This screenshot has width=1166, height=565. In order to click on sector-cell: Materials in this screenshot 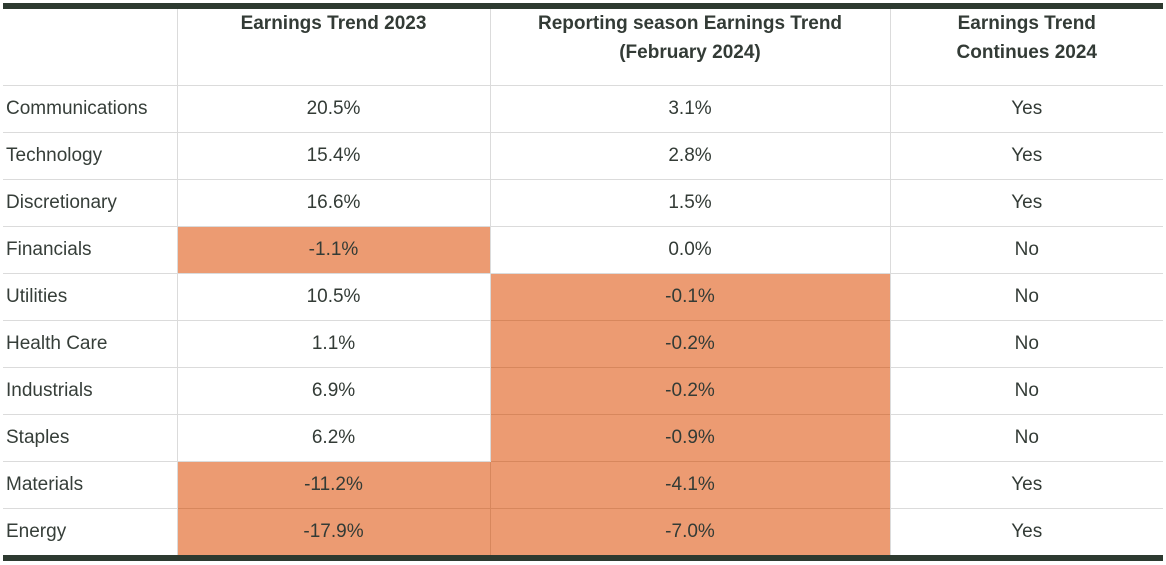, I will do `click(90, 484)`.